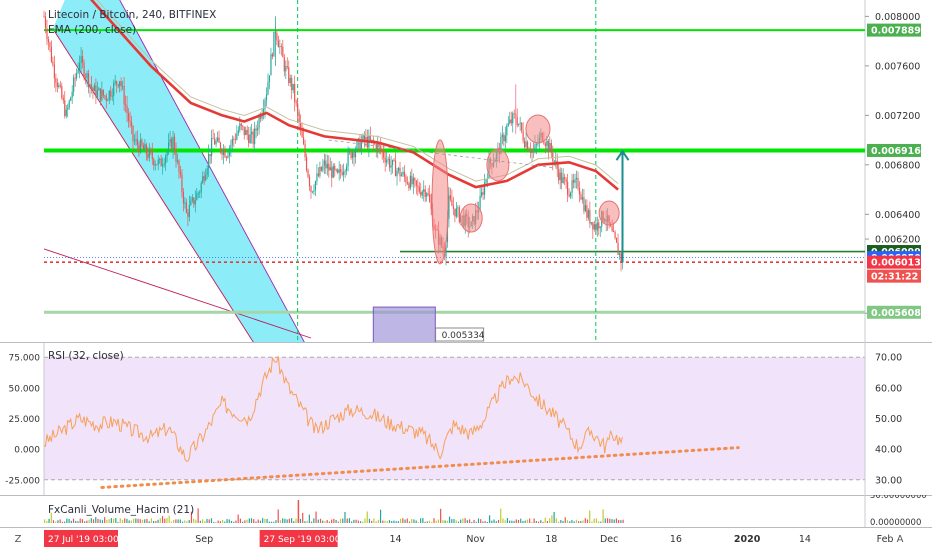 Image resolution: width=932 pixels, height=554 pixels. What do you see at coordinates (900, 539) in the screenshot?
I see `auto-scale-button: A` at bounding box center [900, 539].